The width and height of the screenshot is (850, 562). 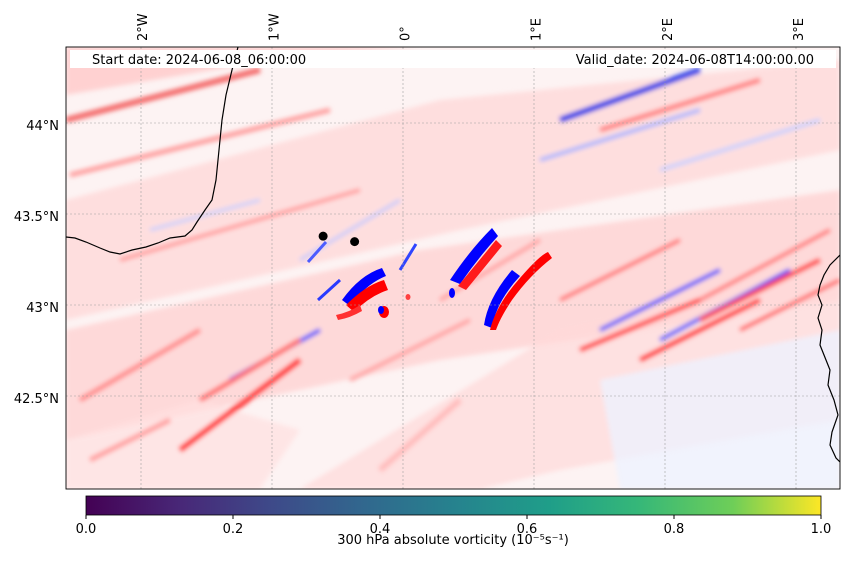 What do you see at coordinates (380, 529) in the screenshot?
I see `colorbar-tick-label: 0.4` at bounding box center [380, 529].